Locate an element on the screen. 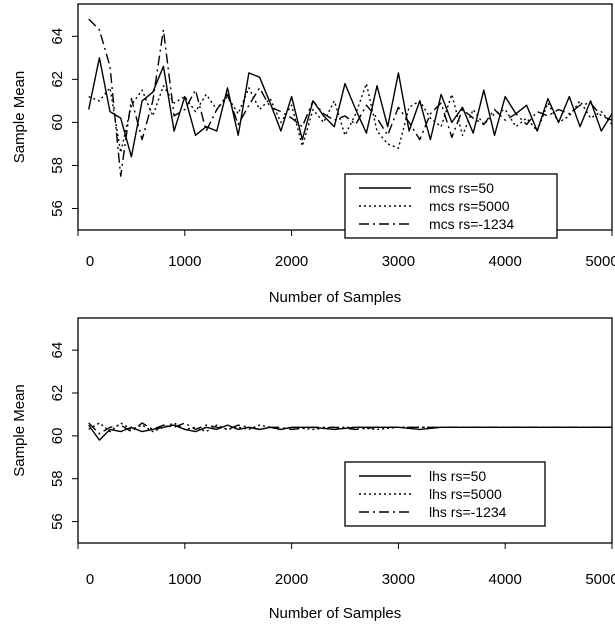 This screenshot has width=615, height=625. legend: mcs rs=50 mcs rs=5000 mcs rs=-1234 is located at coordinates (451, 206).